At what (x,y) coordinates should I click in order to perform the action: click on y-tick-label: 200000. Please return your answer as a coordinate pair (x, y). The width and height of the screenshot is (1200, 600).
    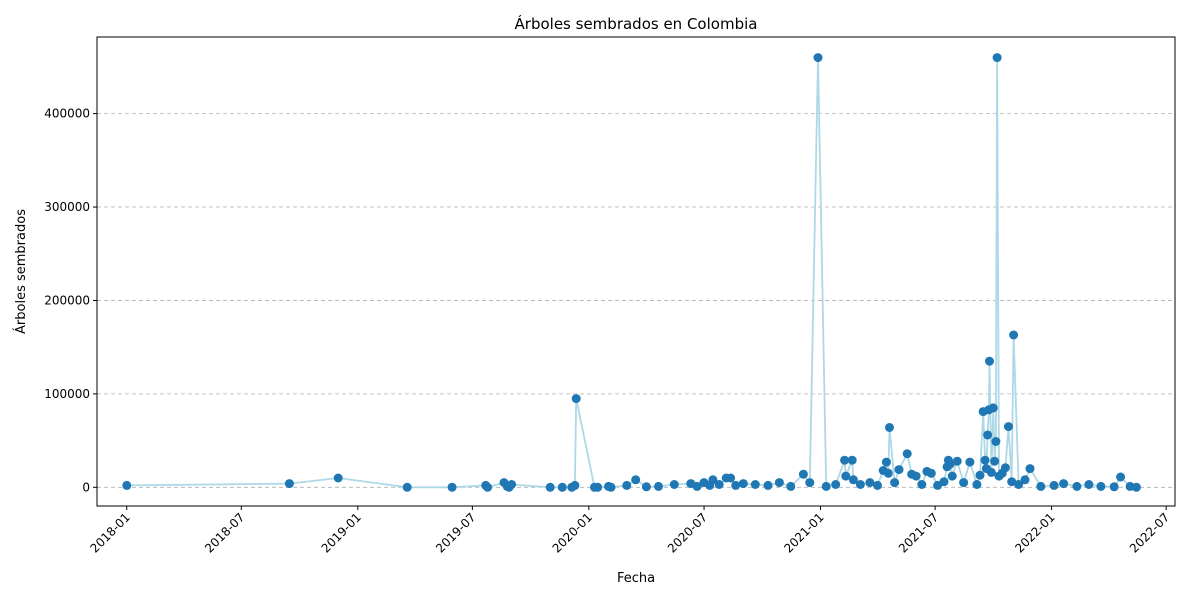
    Looking at the image, I should click on (67, 300).